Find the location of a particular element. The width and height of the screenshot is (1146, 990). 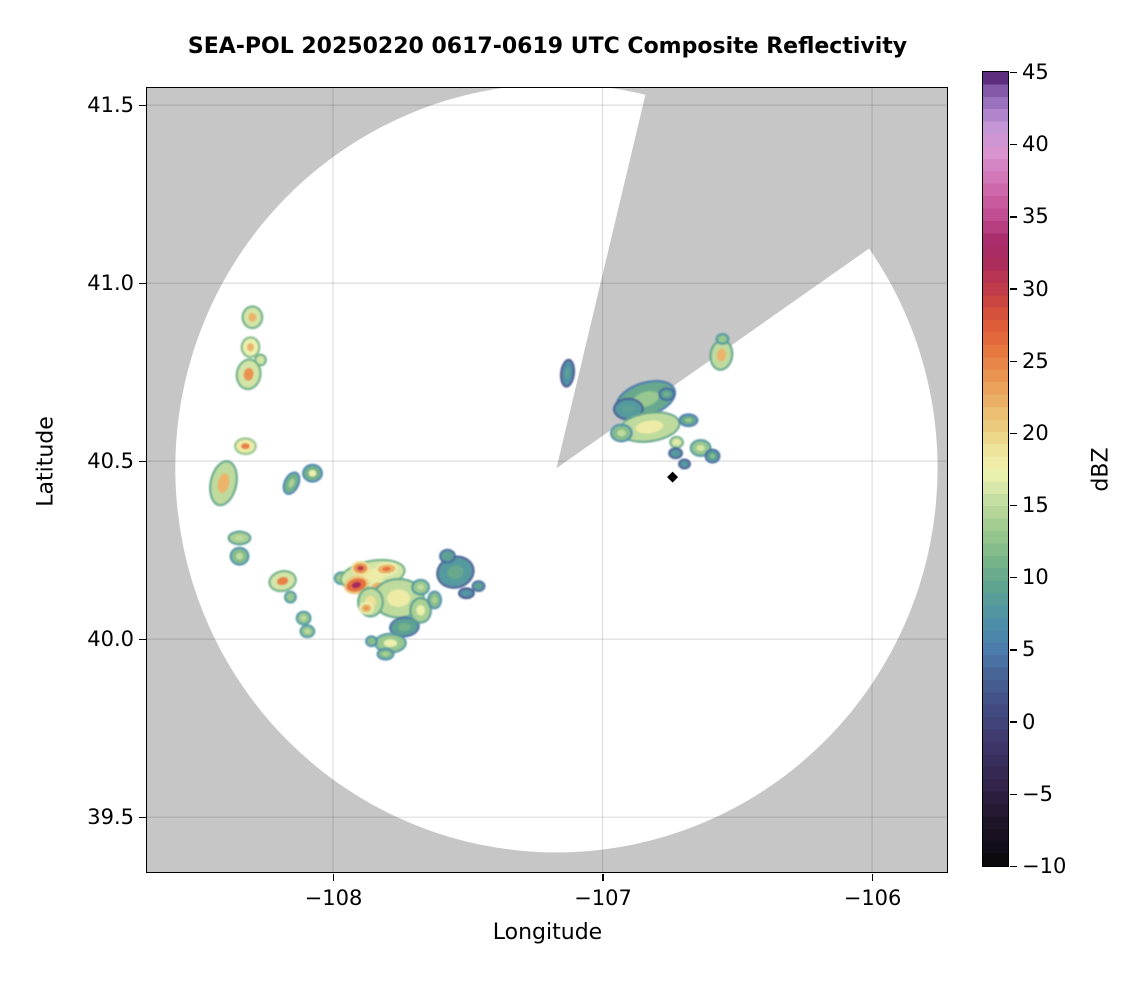

blocked-sector-wedge is located at coordinates (751, 278).